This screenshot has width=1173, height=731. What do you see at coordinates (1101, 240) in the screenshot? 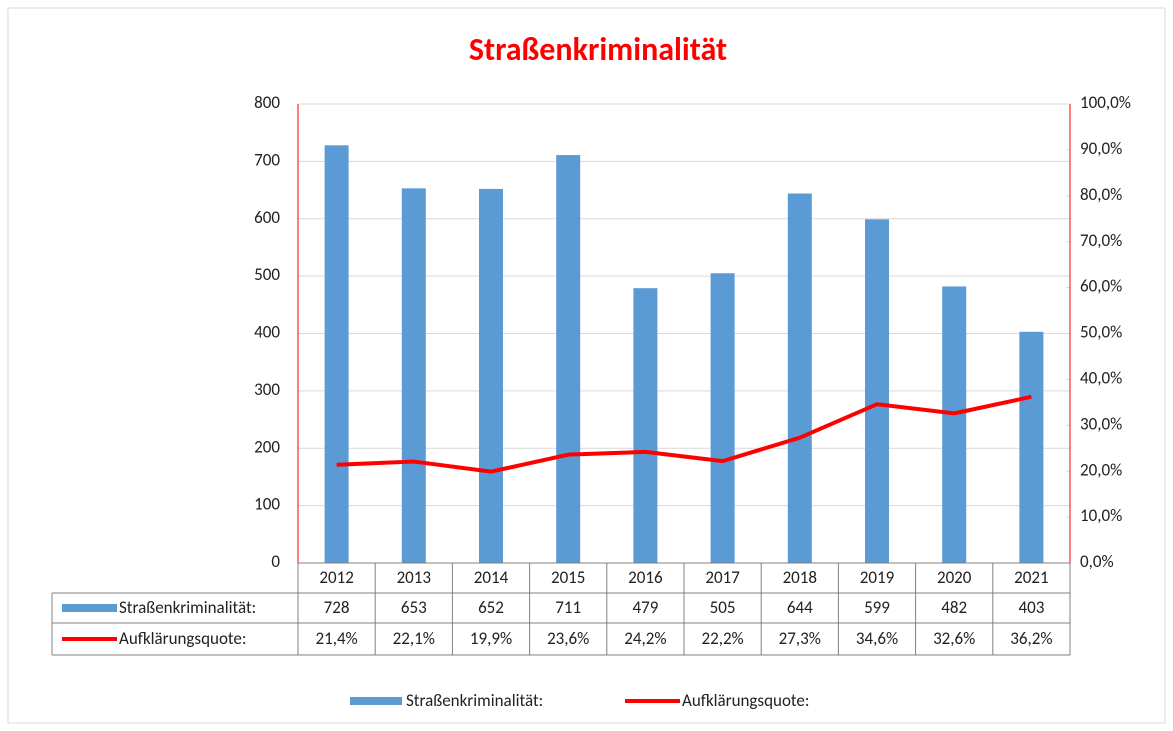
I see `y2-tick-label: 70,0%` at bounding box center [1101, 240].